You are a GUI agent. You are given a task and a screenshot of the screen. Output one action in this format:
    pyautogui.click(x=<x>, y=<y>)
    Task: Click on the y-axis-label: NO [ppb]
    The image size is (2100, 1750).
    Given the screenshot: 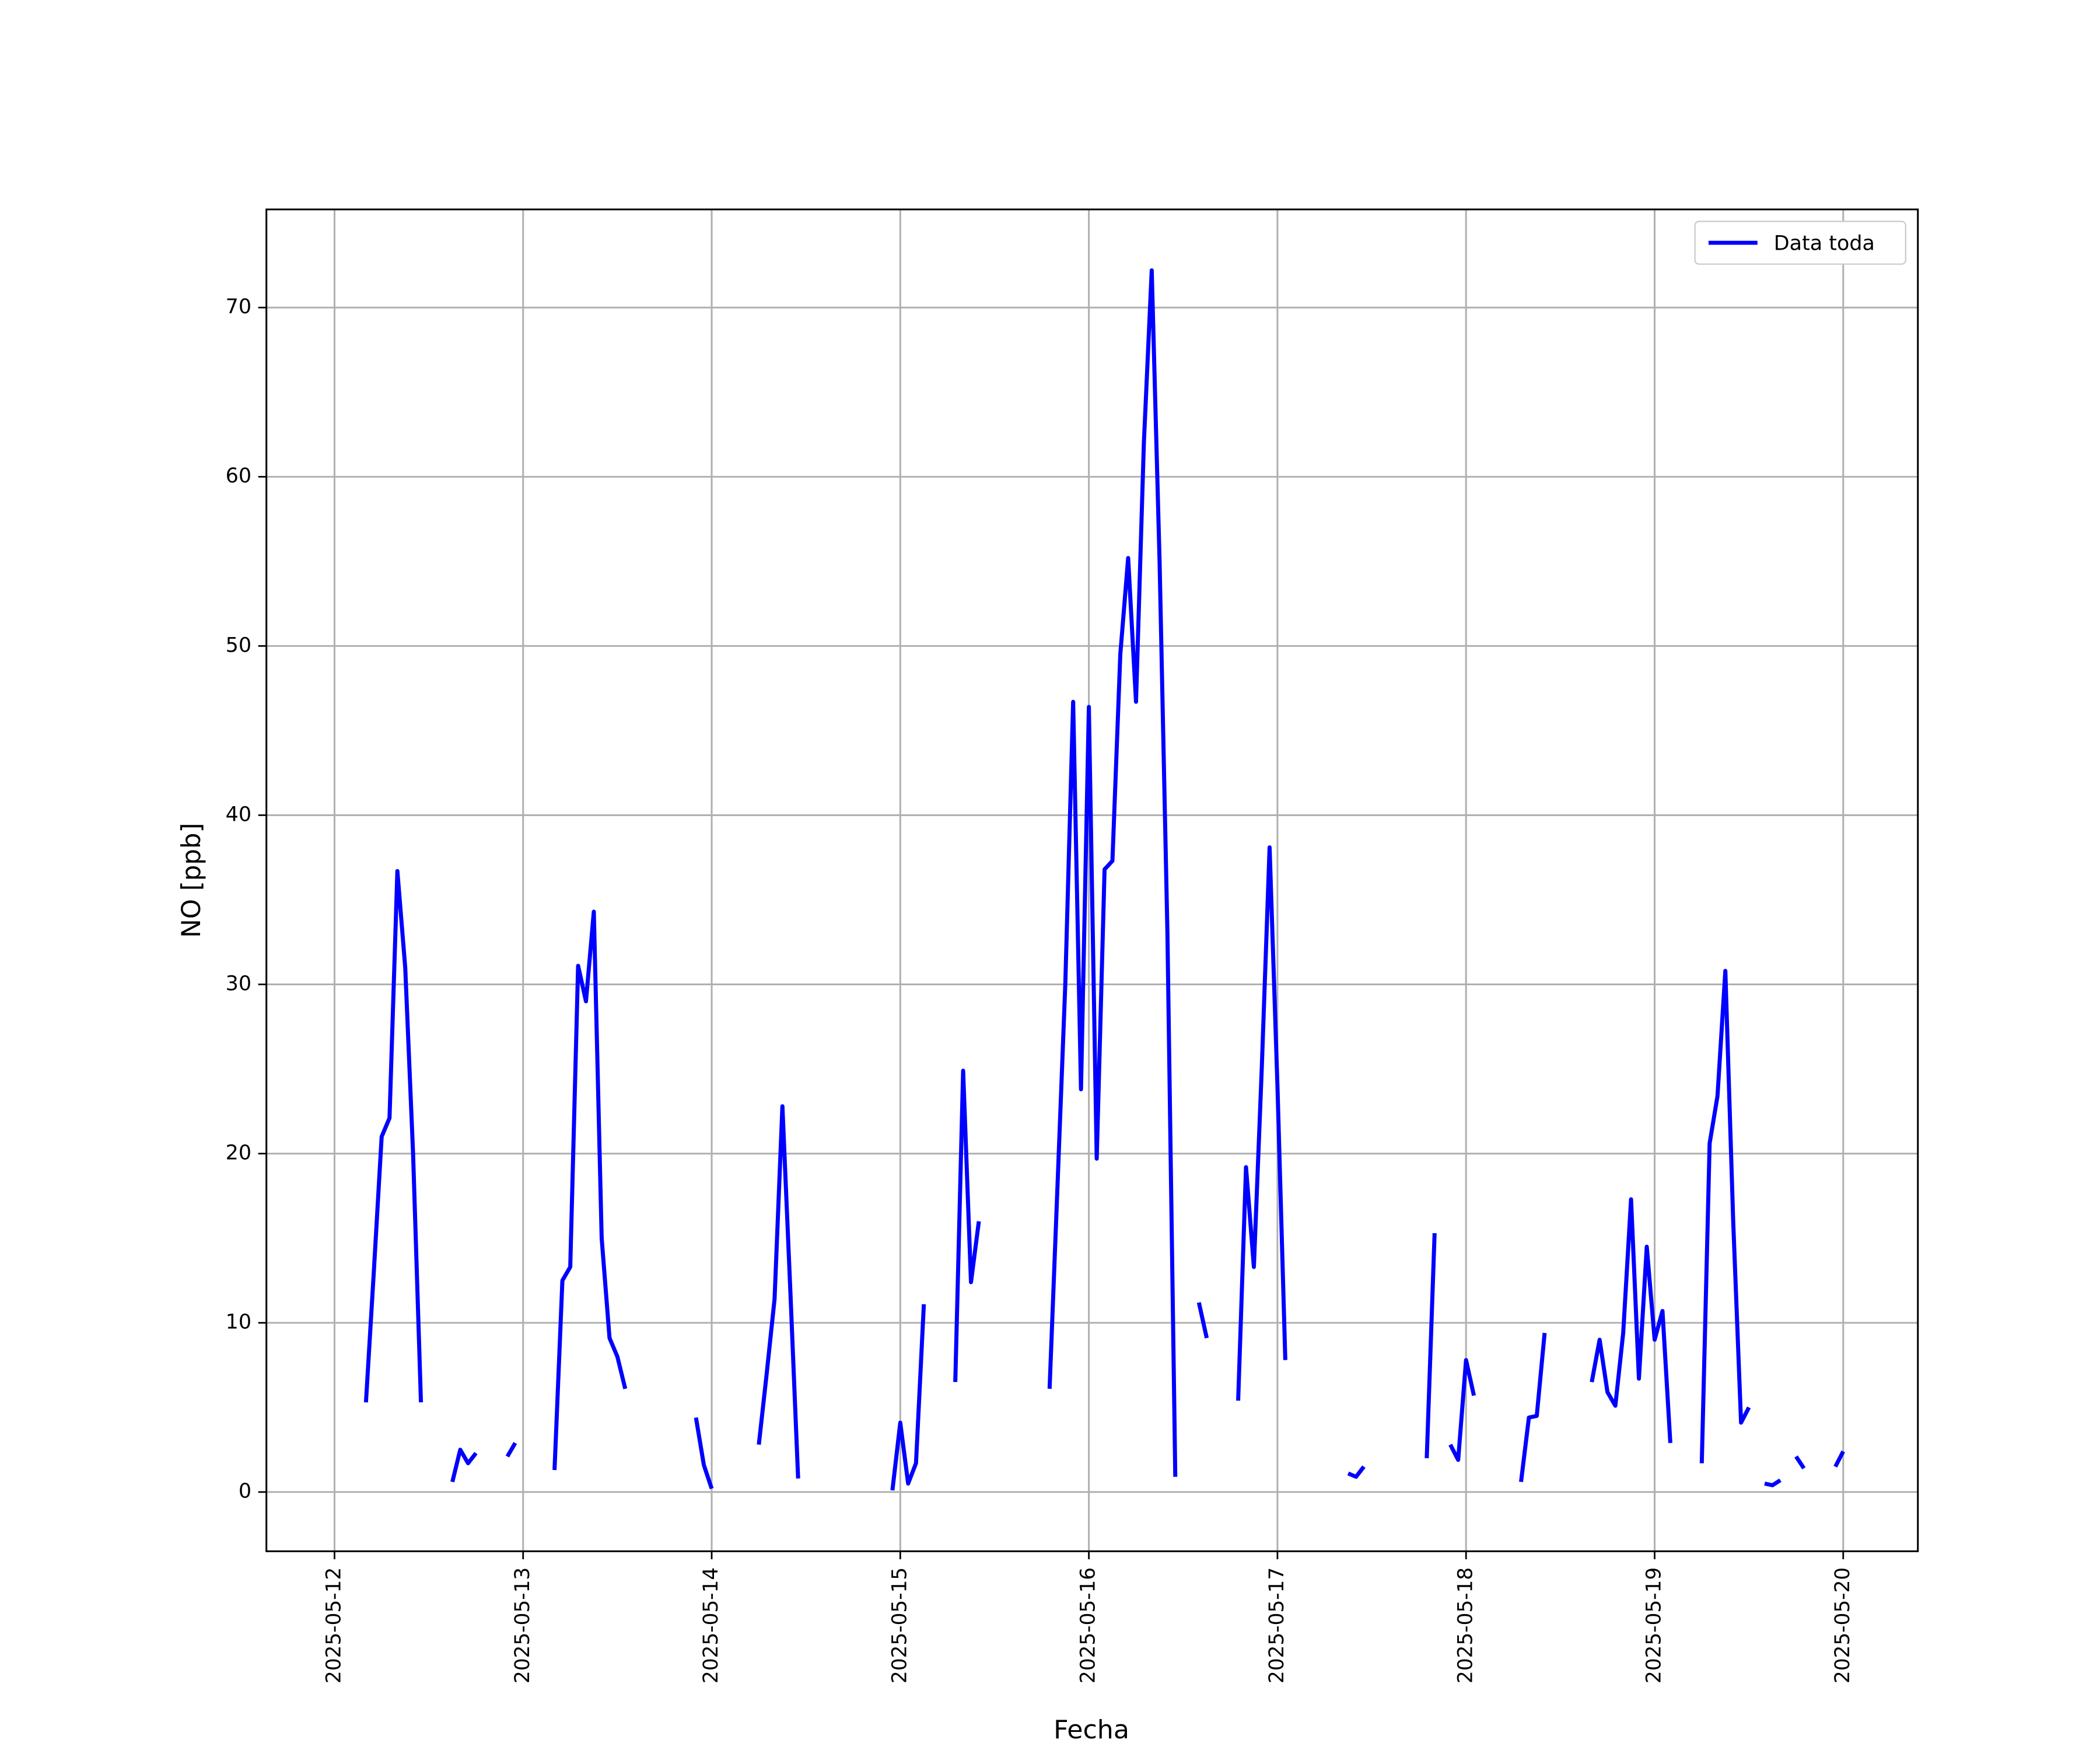 What is the action you would take?
    pyautogui.click(x=191, y=880)
    